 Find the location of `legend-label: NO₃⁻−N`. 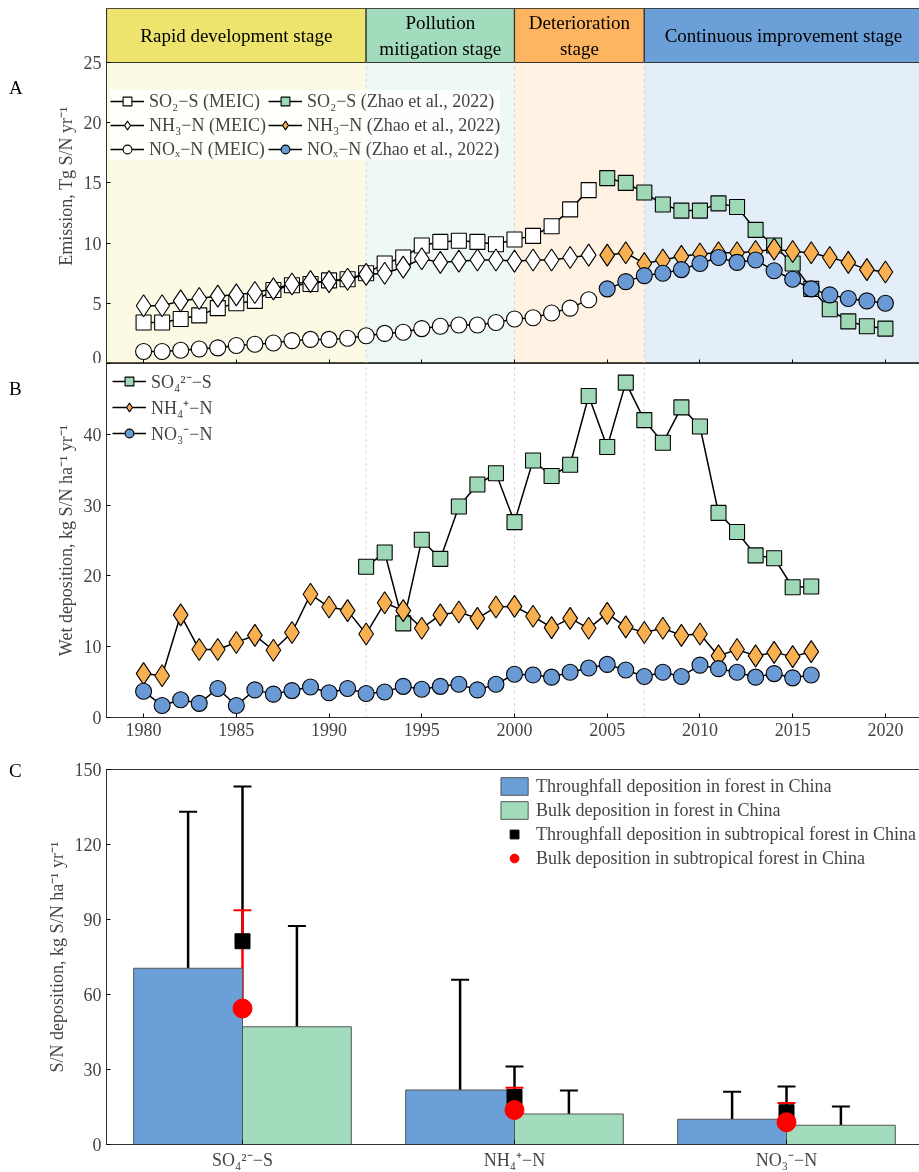

legend-label: NO₃⁻−N is located at coordinates (182, 434).